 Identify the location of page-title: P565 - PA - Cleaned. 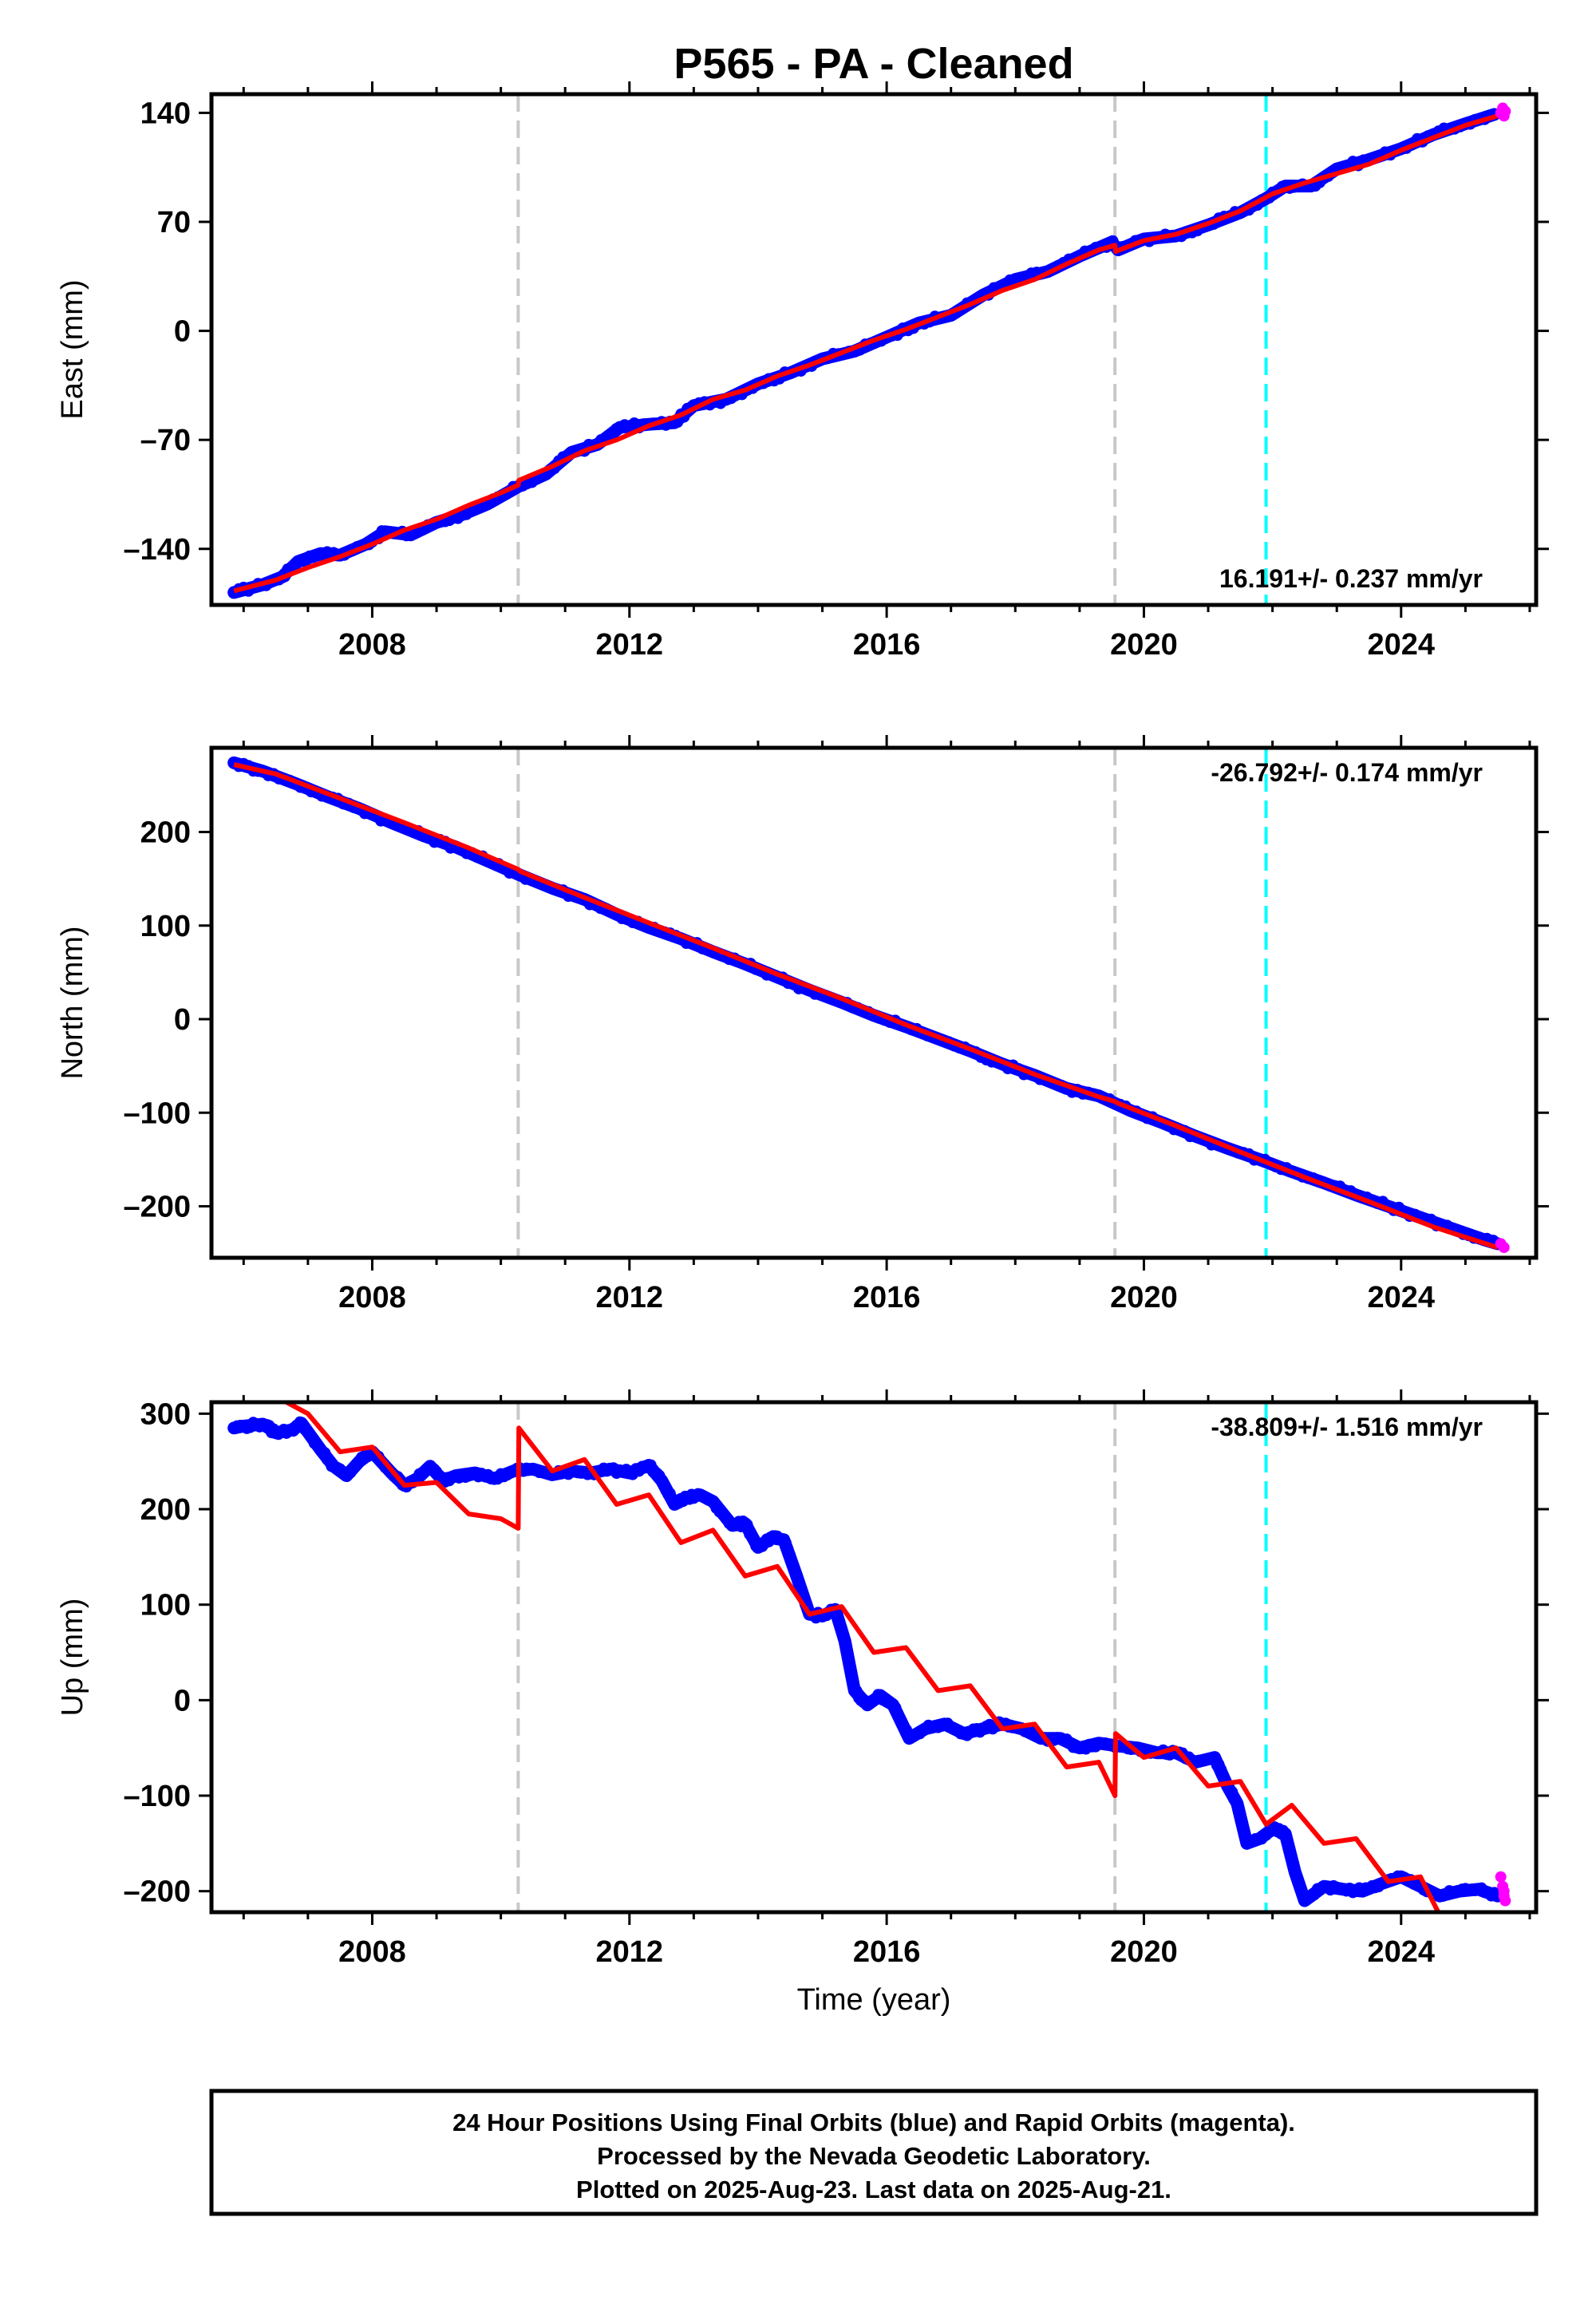
(873, 64).